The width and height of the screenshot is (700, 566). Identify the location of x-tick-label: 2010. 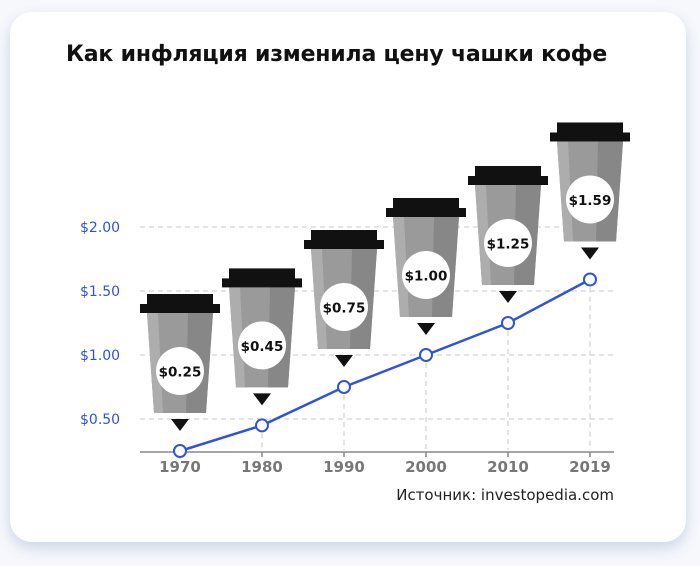
(508, 467).